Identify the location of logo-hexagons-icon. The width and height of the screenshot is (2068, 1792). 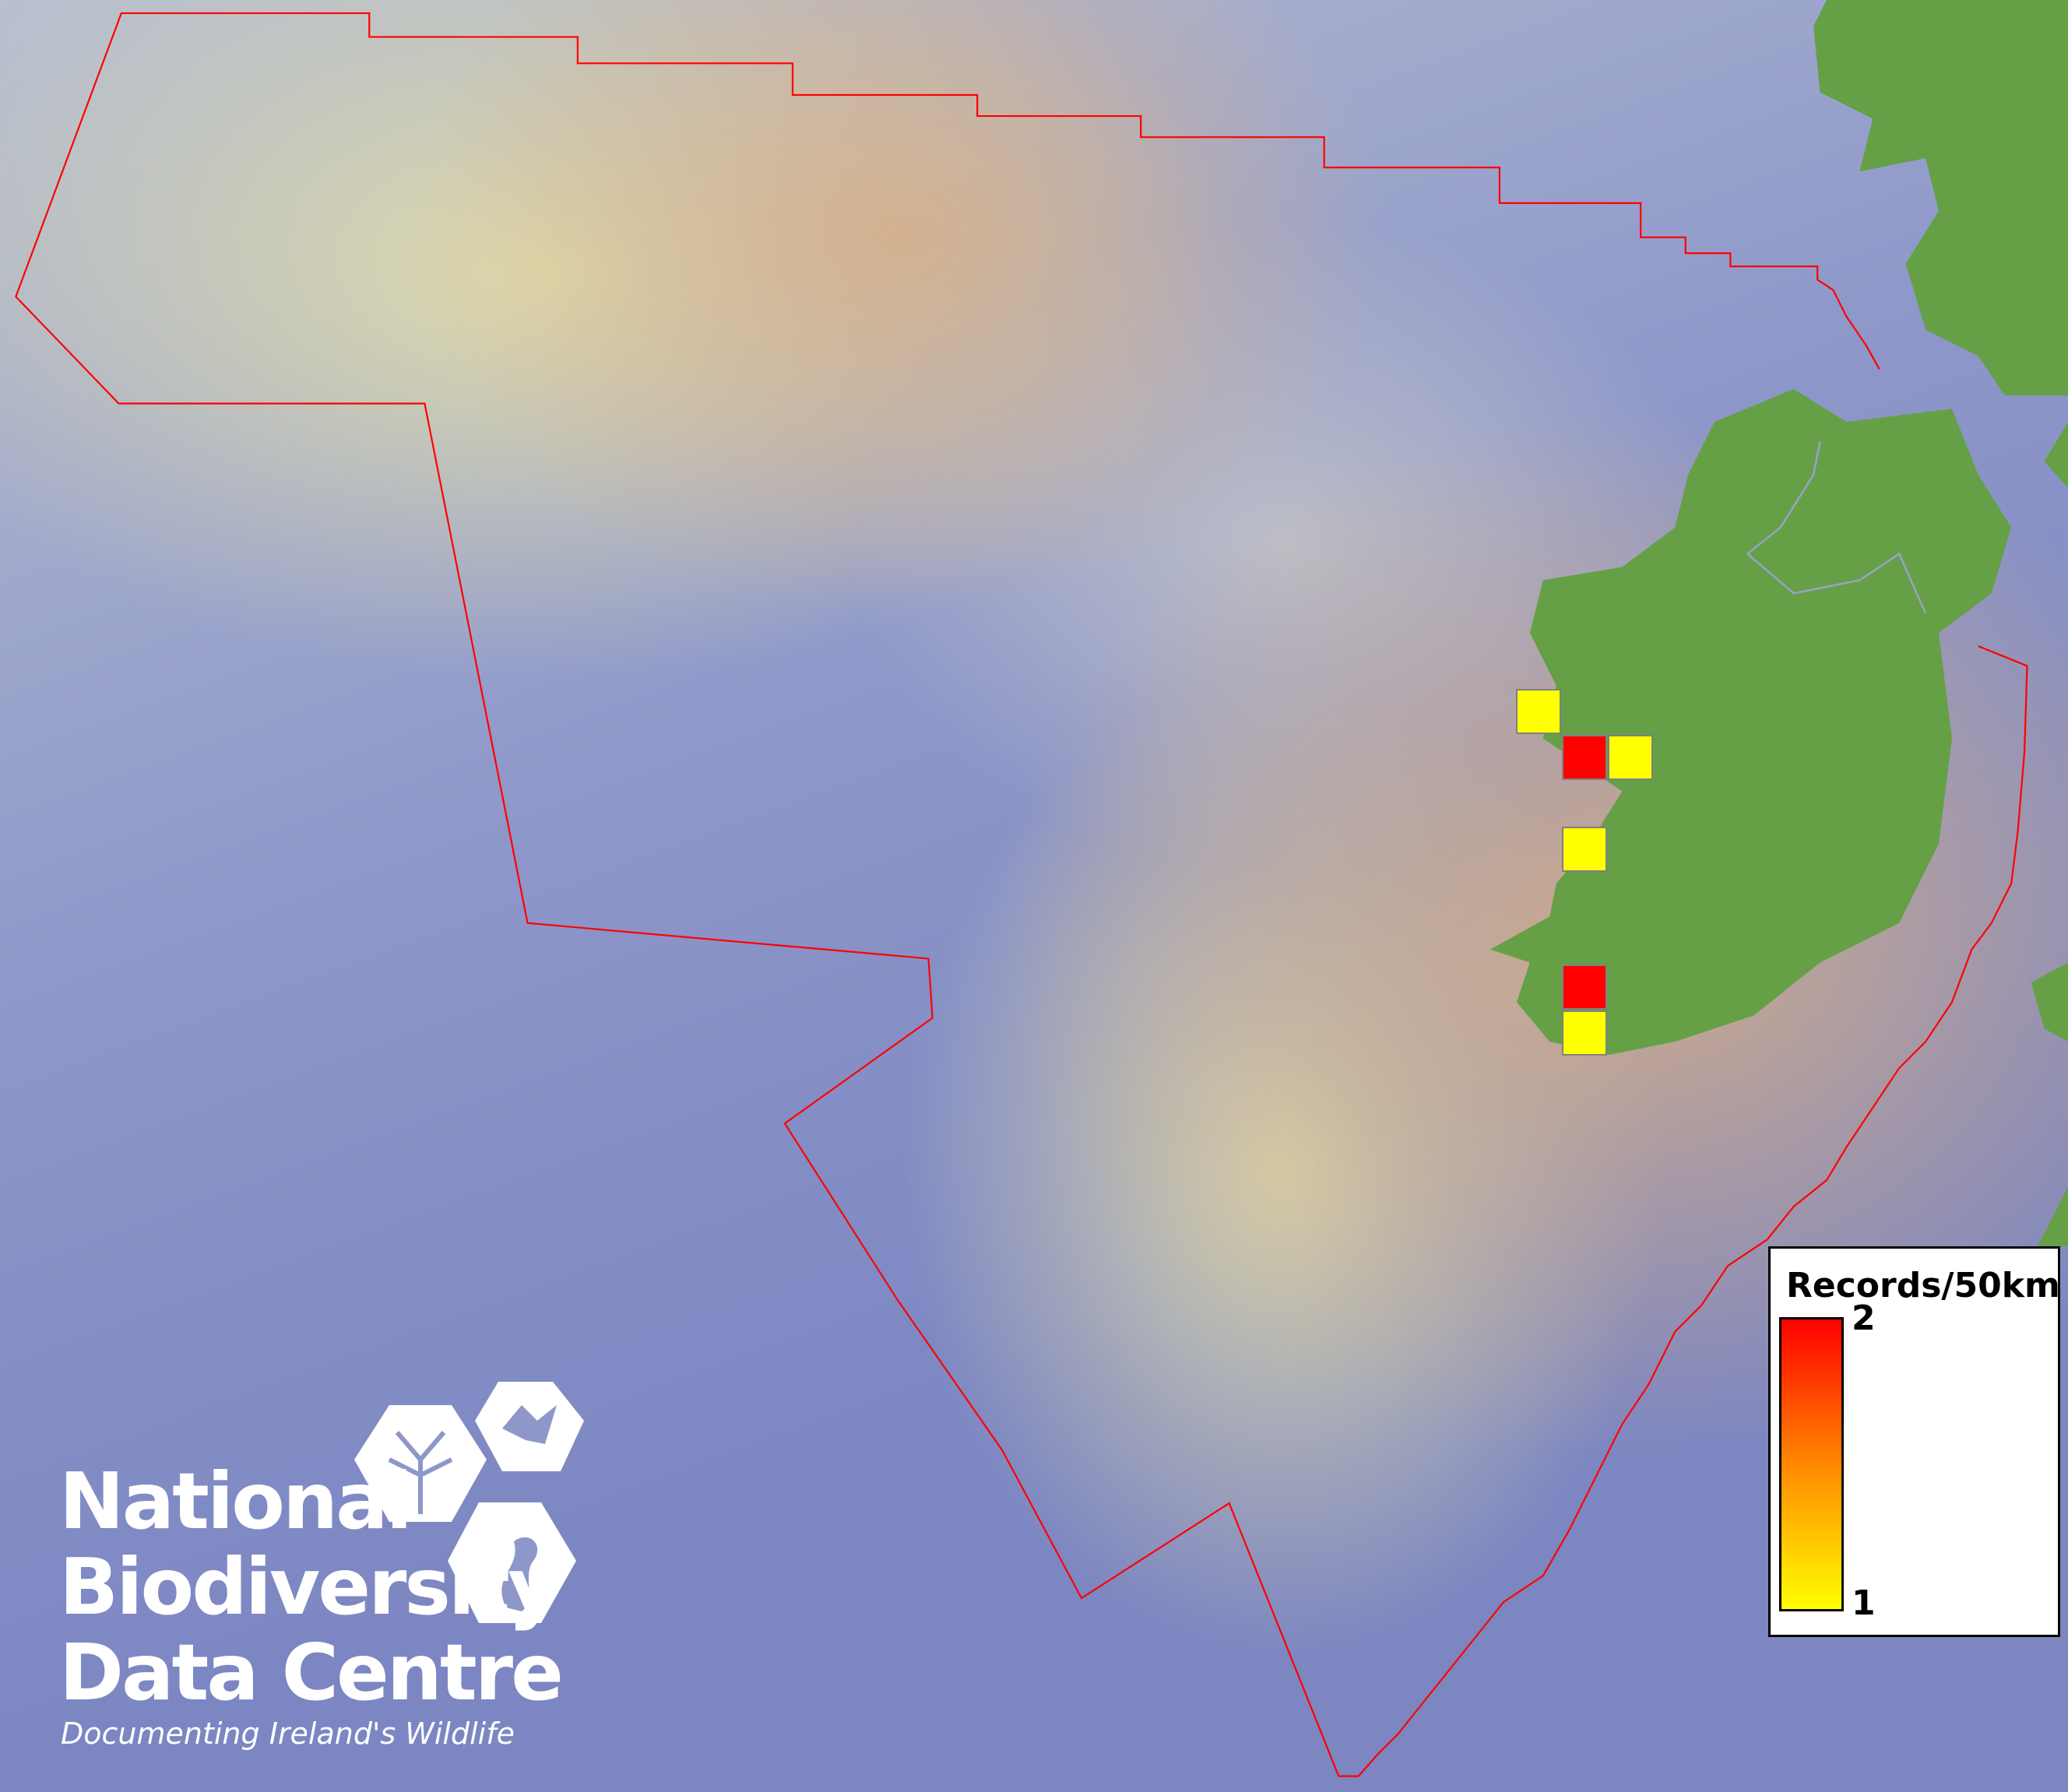
(469, 1502).